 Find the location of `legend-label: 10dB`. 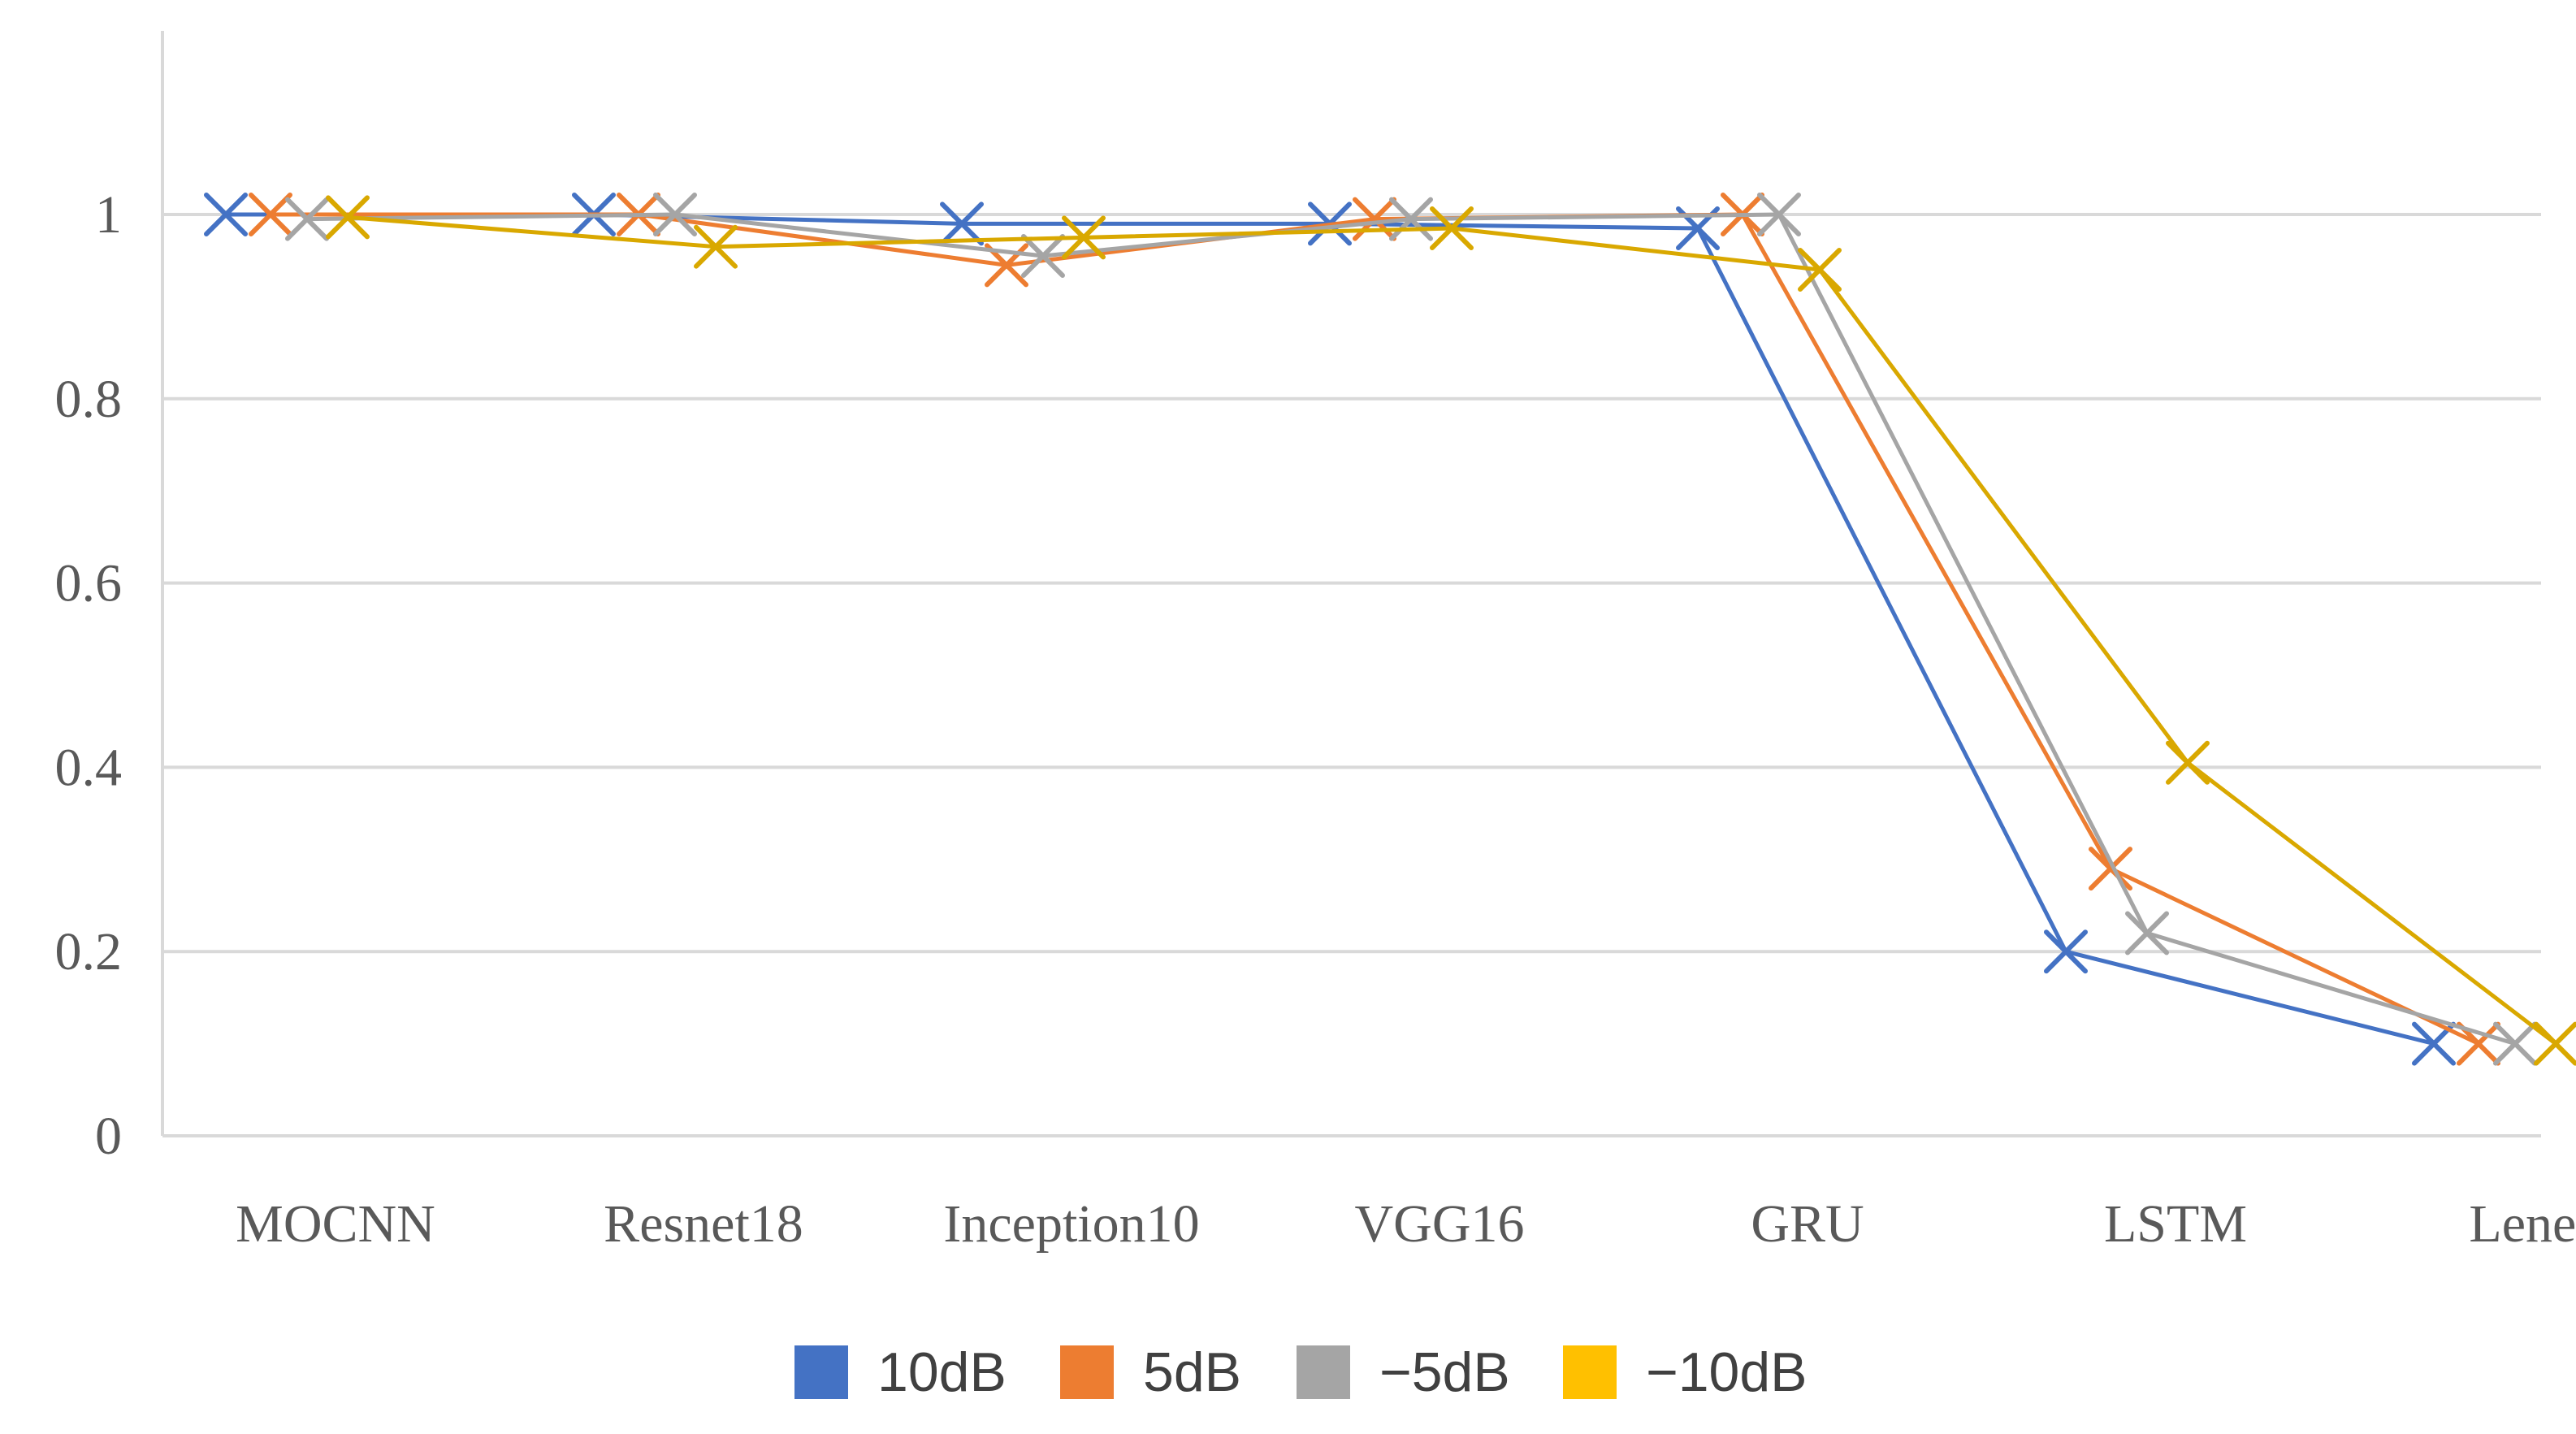

legend-label: 10dB is located at coordinates (942, 1372).